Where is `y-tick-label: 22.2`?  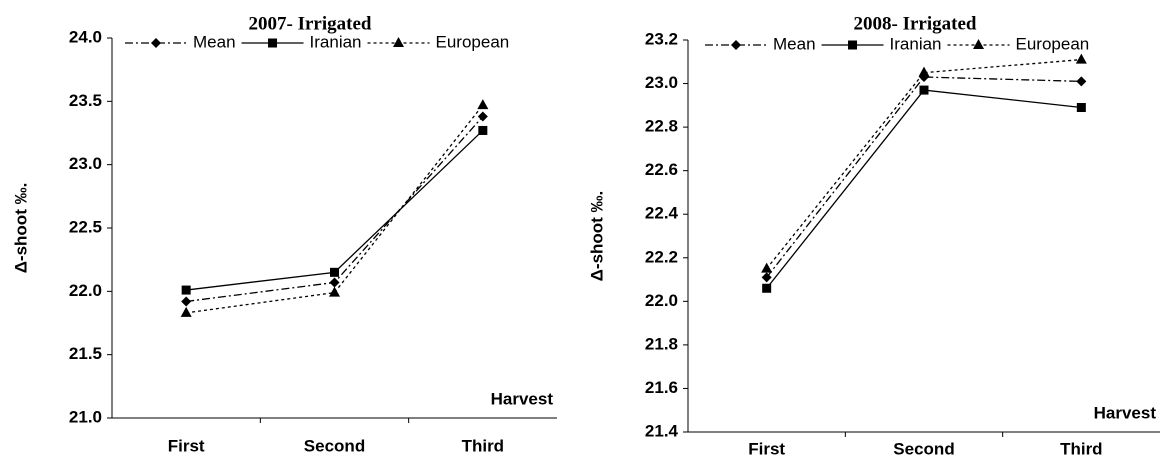
y-tick-label: 22.2 is located at coordinates (661, 256).